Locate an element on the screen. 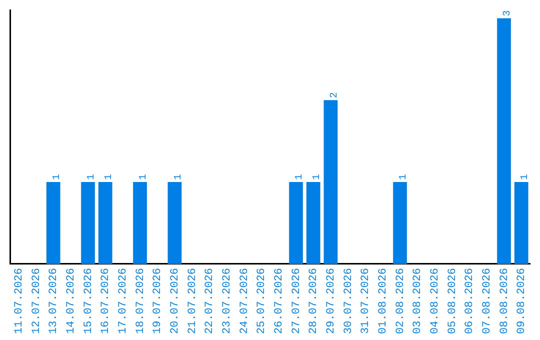 The width and height of the screenshot is (540, 340). x-tick-label: 28.07.2026 is located at coordinates (314, 301).